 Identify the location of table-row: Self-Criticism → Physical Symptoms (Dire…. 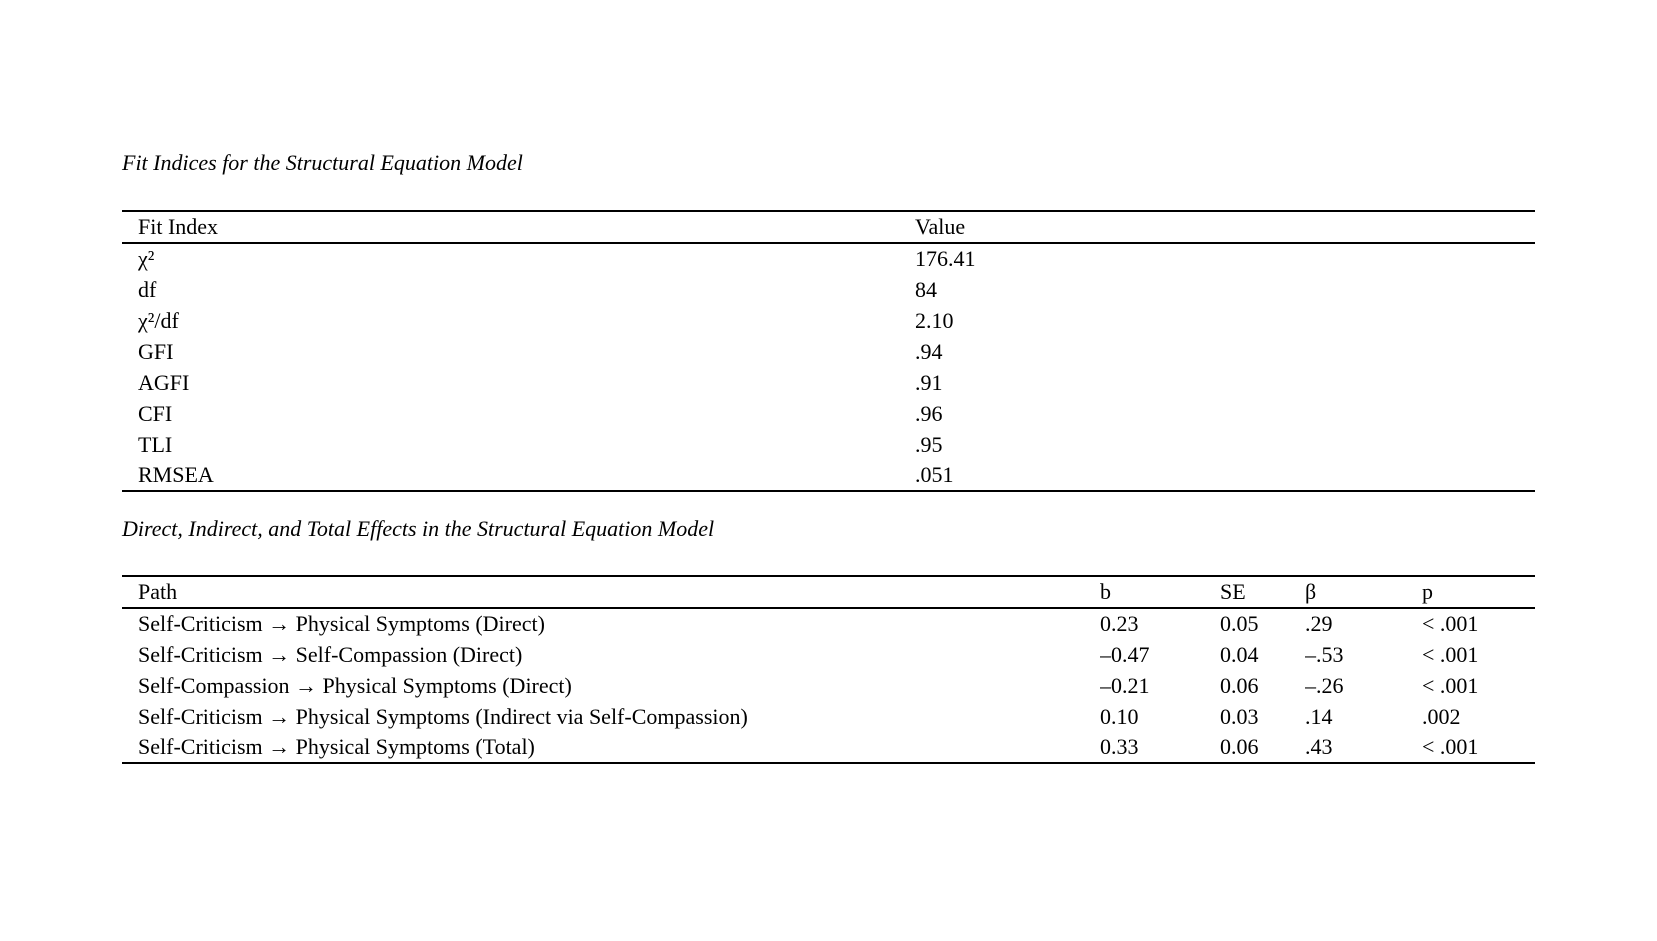
(828, 623).